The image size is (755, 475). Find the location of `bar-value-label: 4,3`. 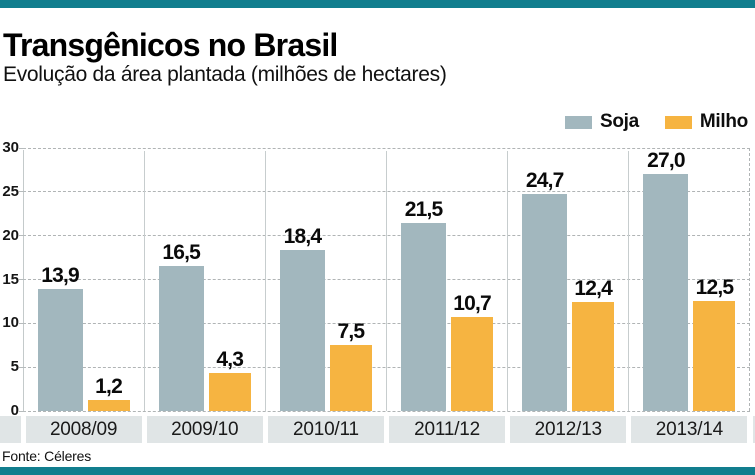

bar-value-label: 4,3 is located at coordinates (230, 360).